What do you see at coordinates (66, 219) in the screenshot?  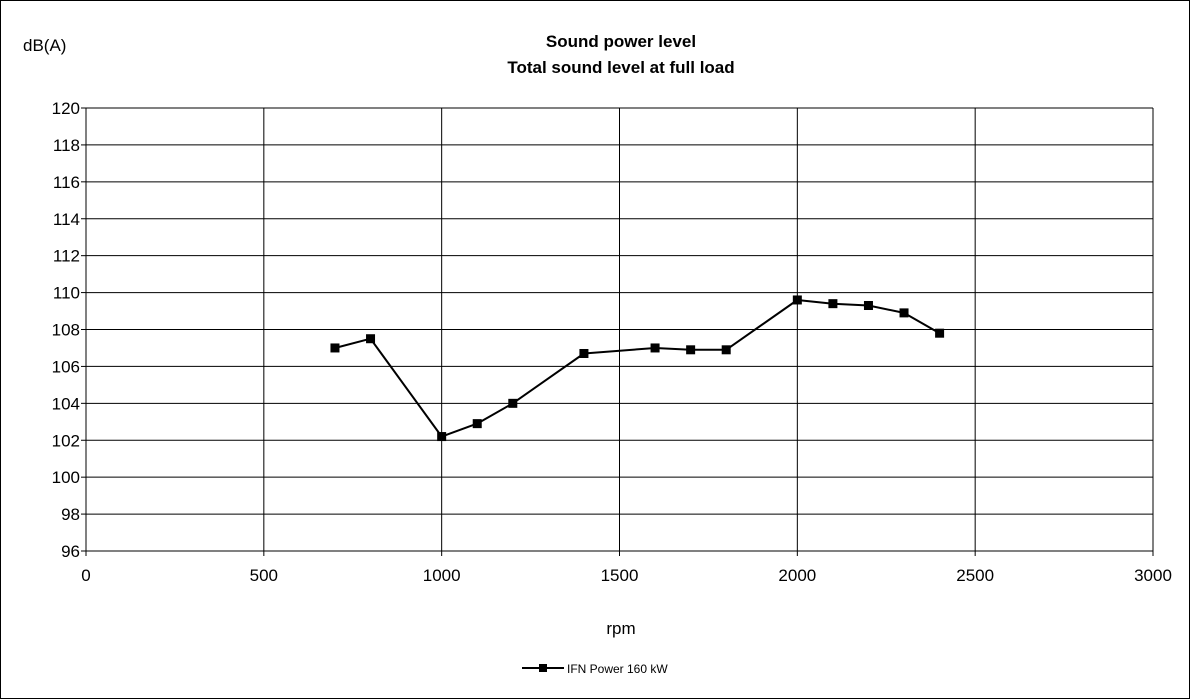 I see `y-tick-label: 114` at bounding box center [66, 219].